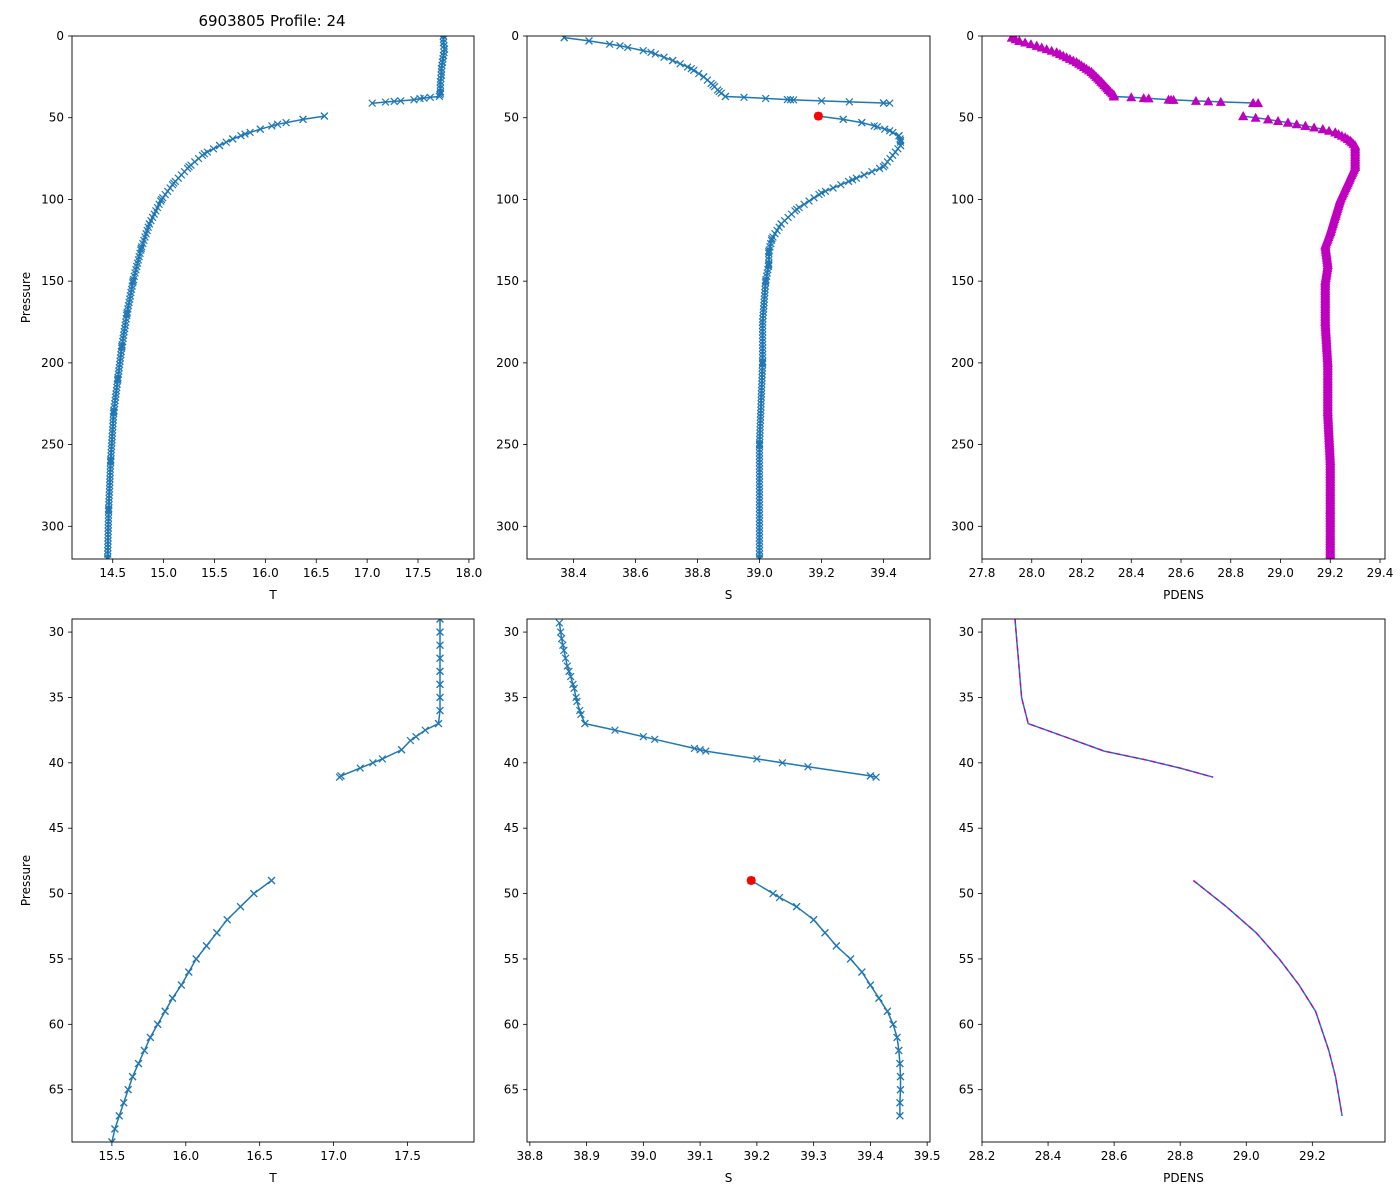 This screenshot has height=1200, width=1400. Describe the element at coordinates (511, 763) in the screenshot. I see `y-tick-label: 40` at that location.